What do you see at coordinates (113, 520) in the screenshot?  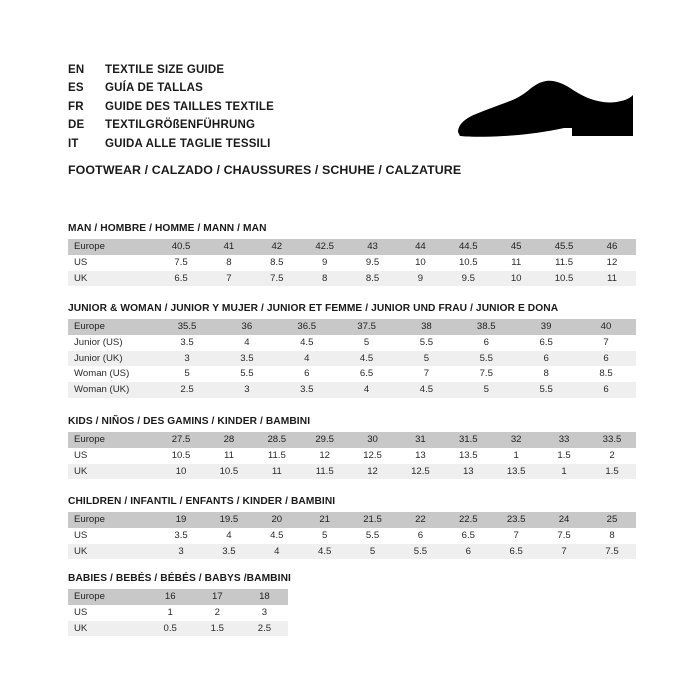 I see `row-label: Europe` at bounding box center [113, 520].